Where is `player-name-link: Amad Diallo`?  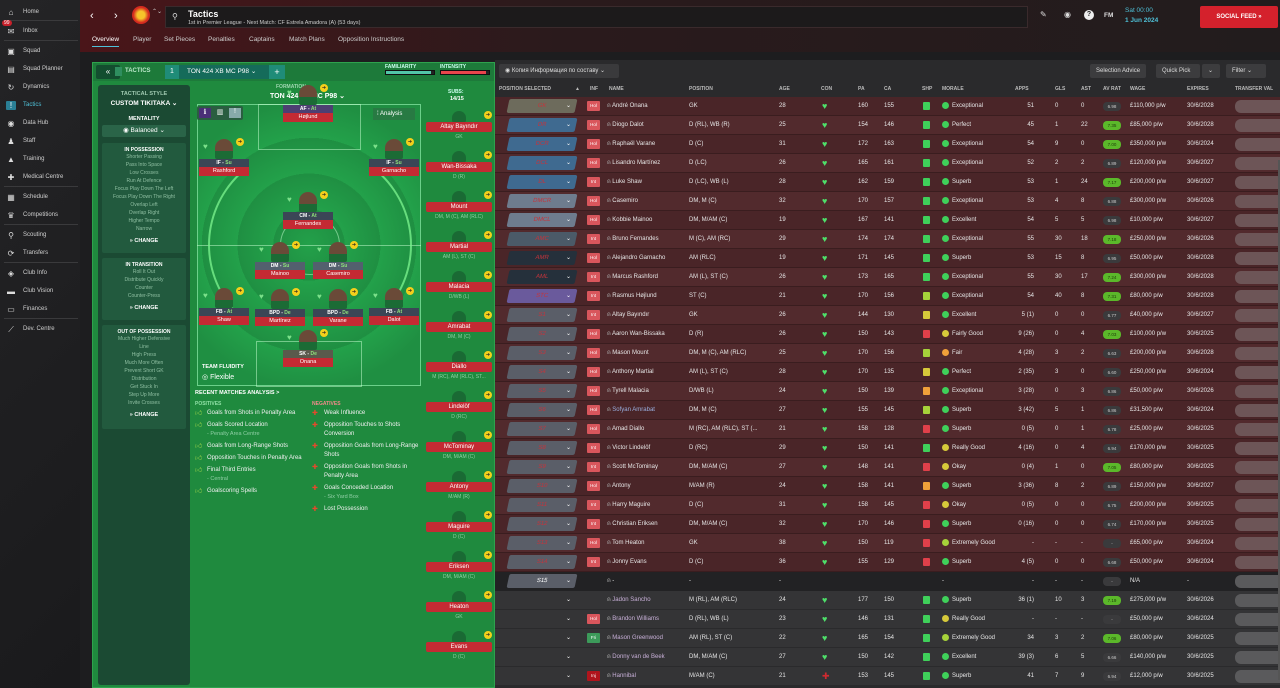 player-name-link: Amad Diallo is located at coordinates (625, 429).